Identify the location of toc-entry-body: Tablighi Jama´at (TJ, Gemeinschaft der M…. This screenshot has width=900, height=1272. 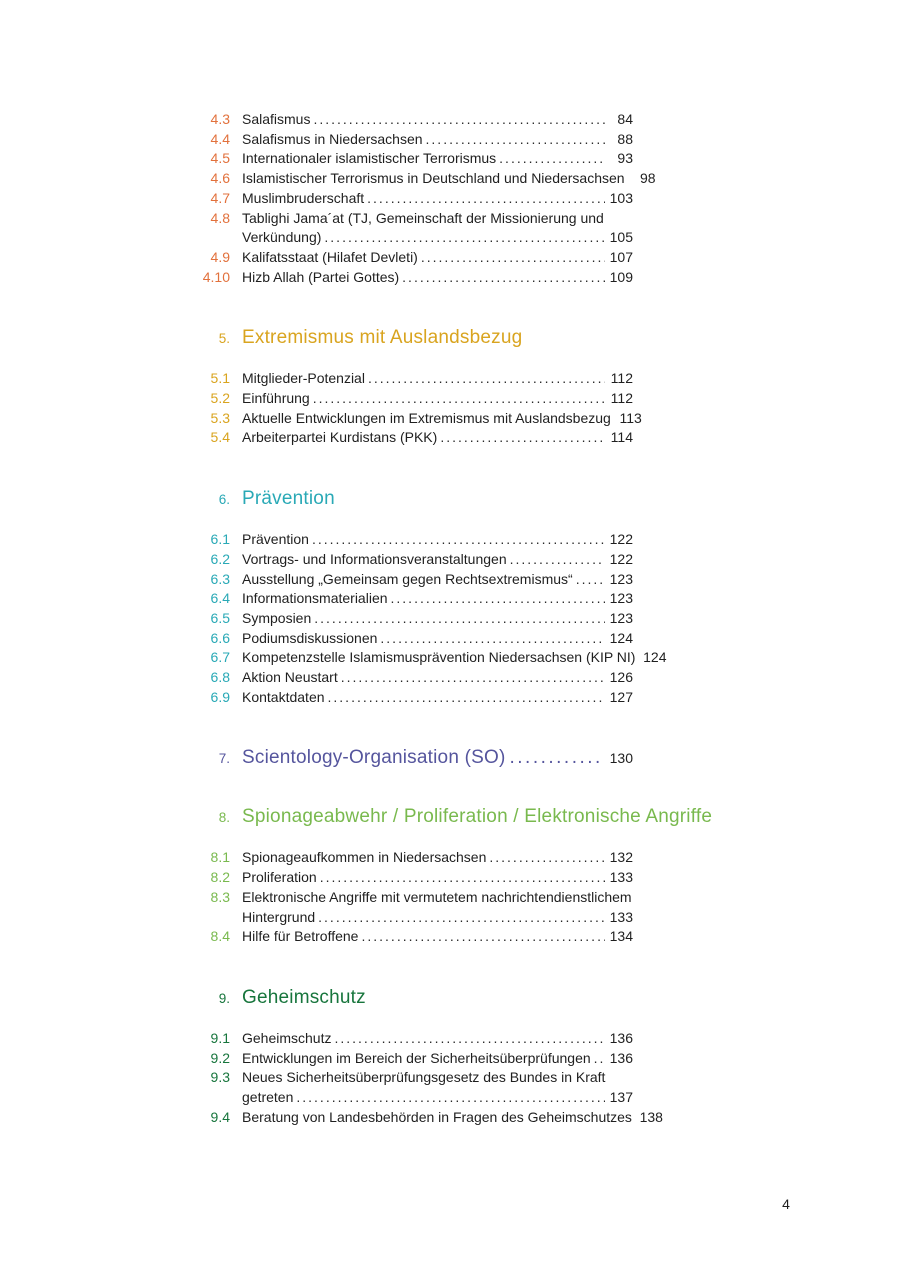
(437, 228).